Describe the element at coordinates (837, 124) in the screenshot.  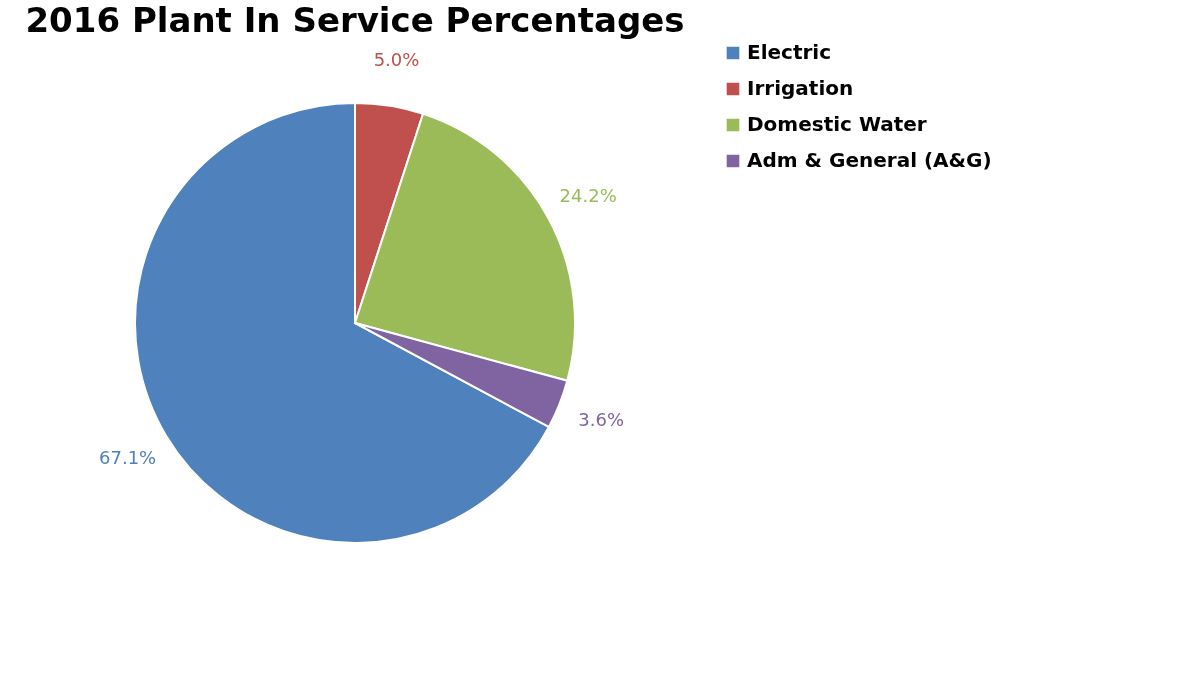
I see `legend-label: Domestic Water` at that location.